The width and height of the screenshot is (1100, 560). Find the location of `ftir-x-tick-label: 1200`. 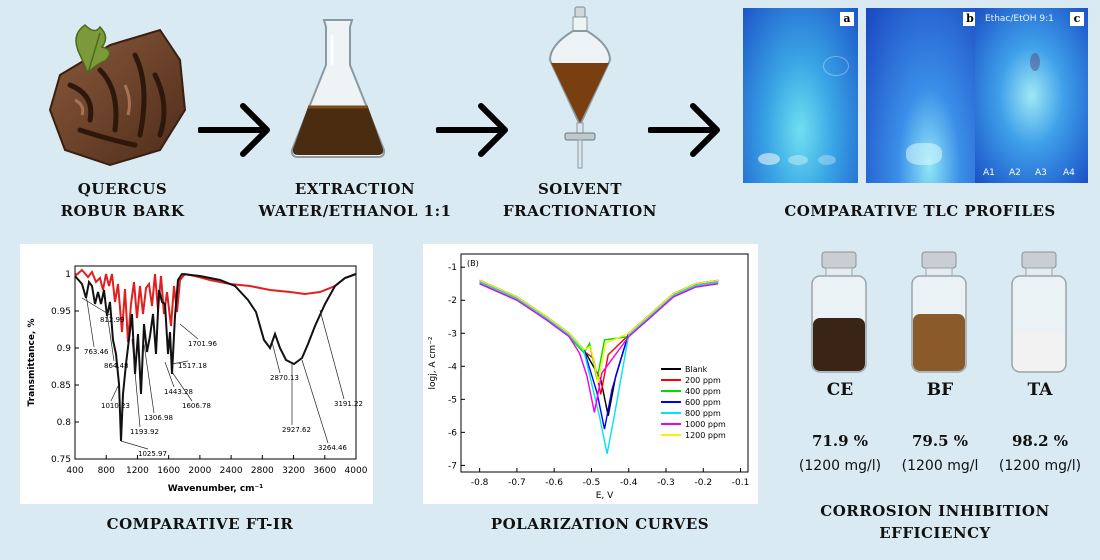

ftir-x-tick-label: 1200 is located at coordinates (137, 471).